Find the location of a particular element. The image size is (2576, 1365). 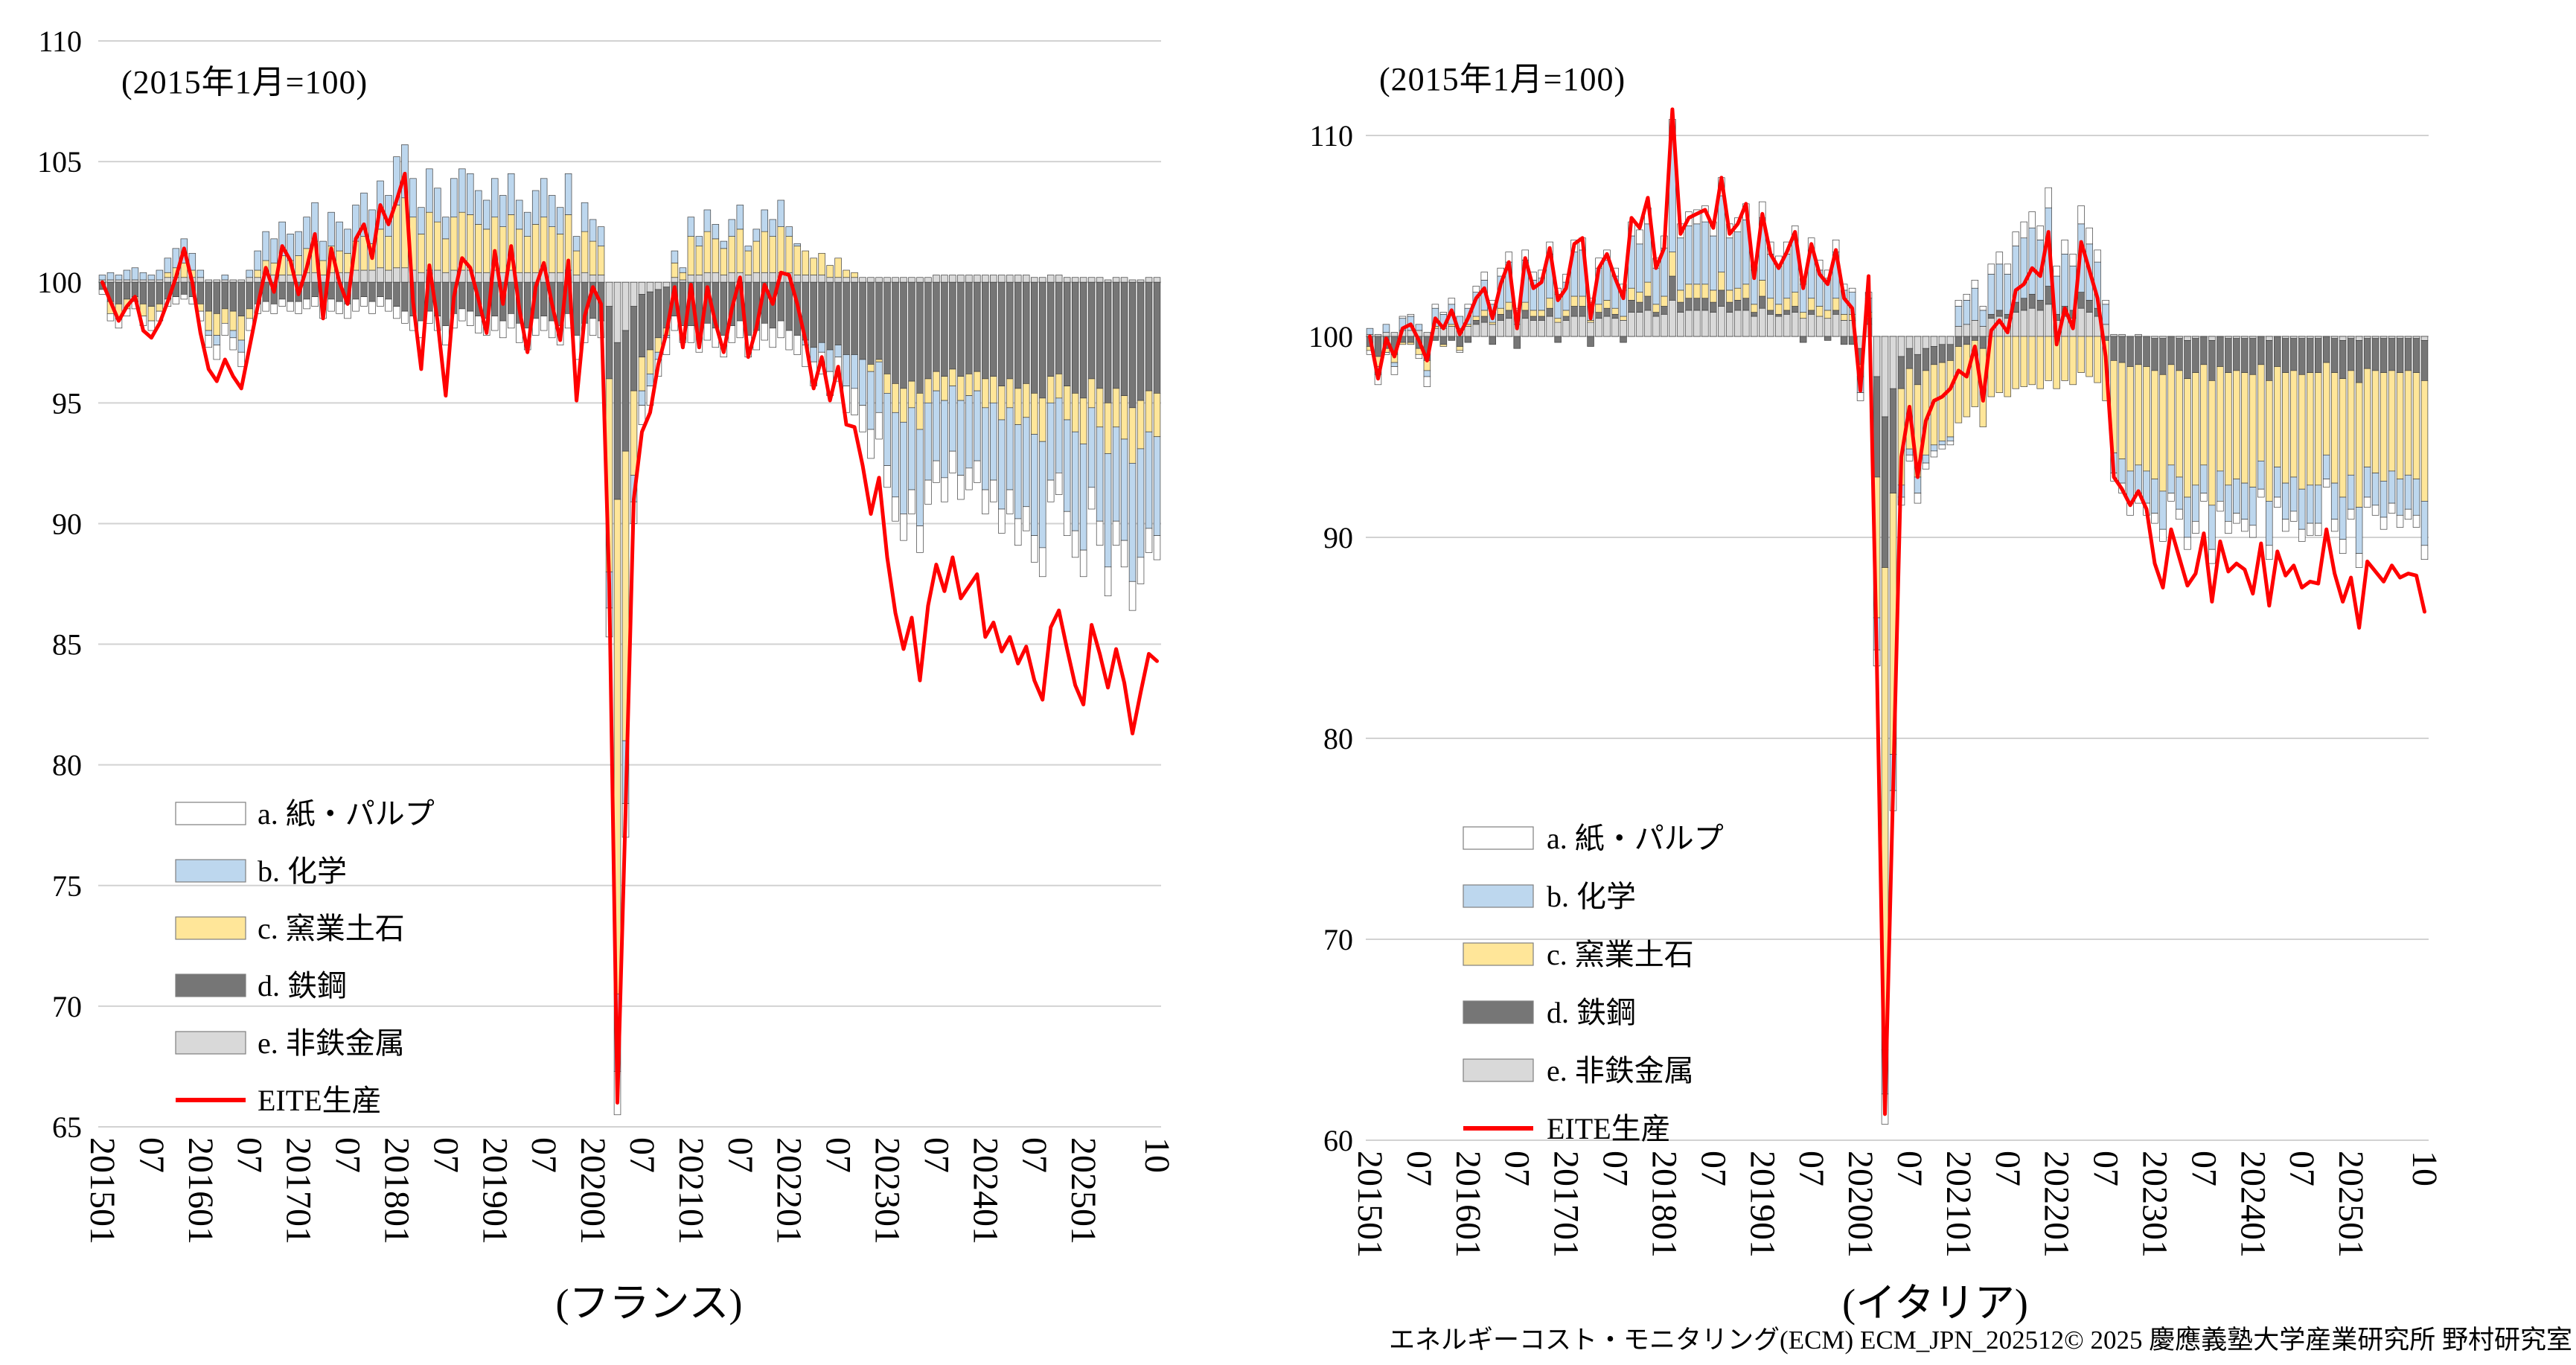

legend-label-e: e. 非鉄金属 is located at coordinates (331, 1043).